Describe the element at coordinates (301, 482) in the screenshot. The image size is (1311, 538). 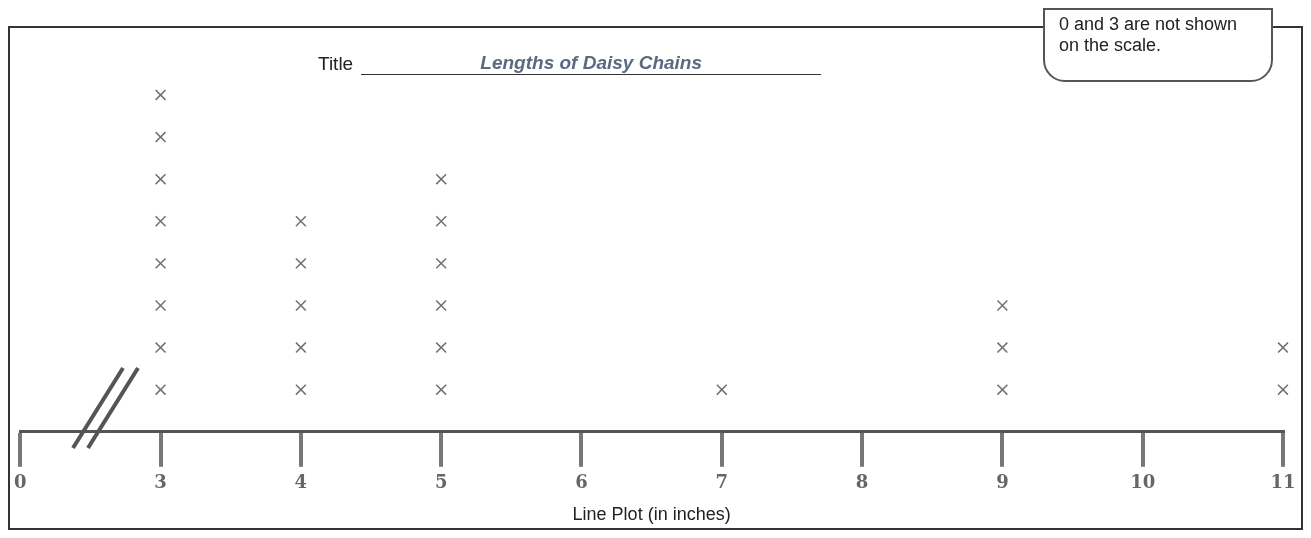
I see `x-tick-label: 4` at that location.